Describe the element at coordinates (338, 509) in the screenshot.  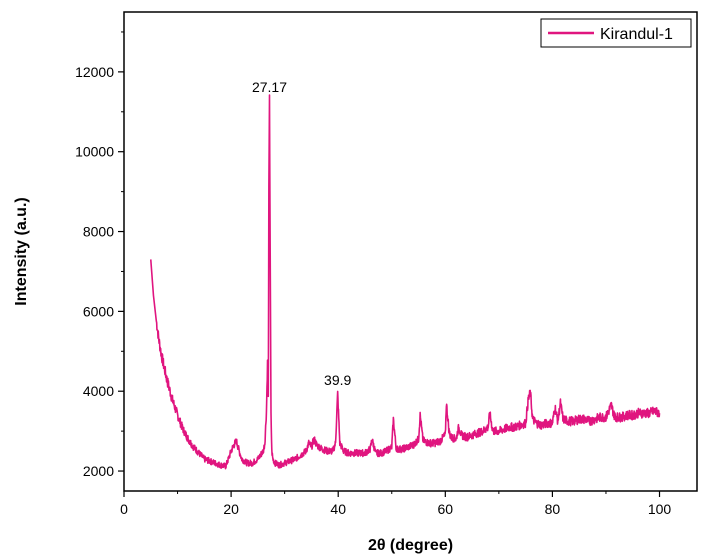
I see `x-tick-label: 40` at that location.